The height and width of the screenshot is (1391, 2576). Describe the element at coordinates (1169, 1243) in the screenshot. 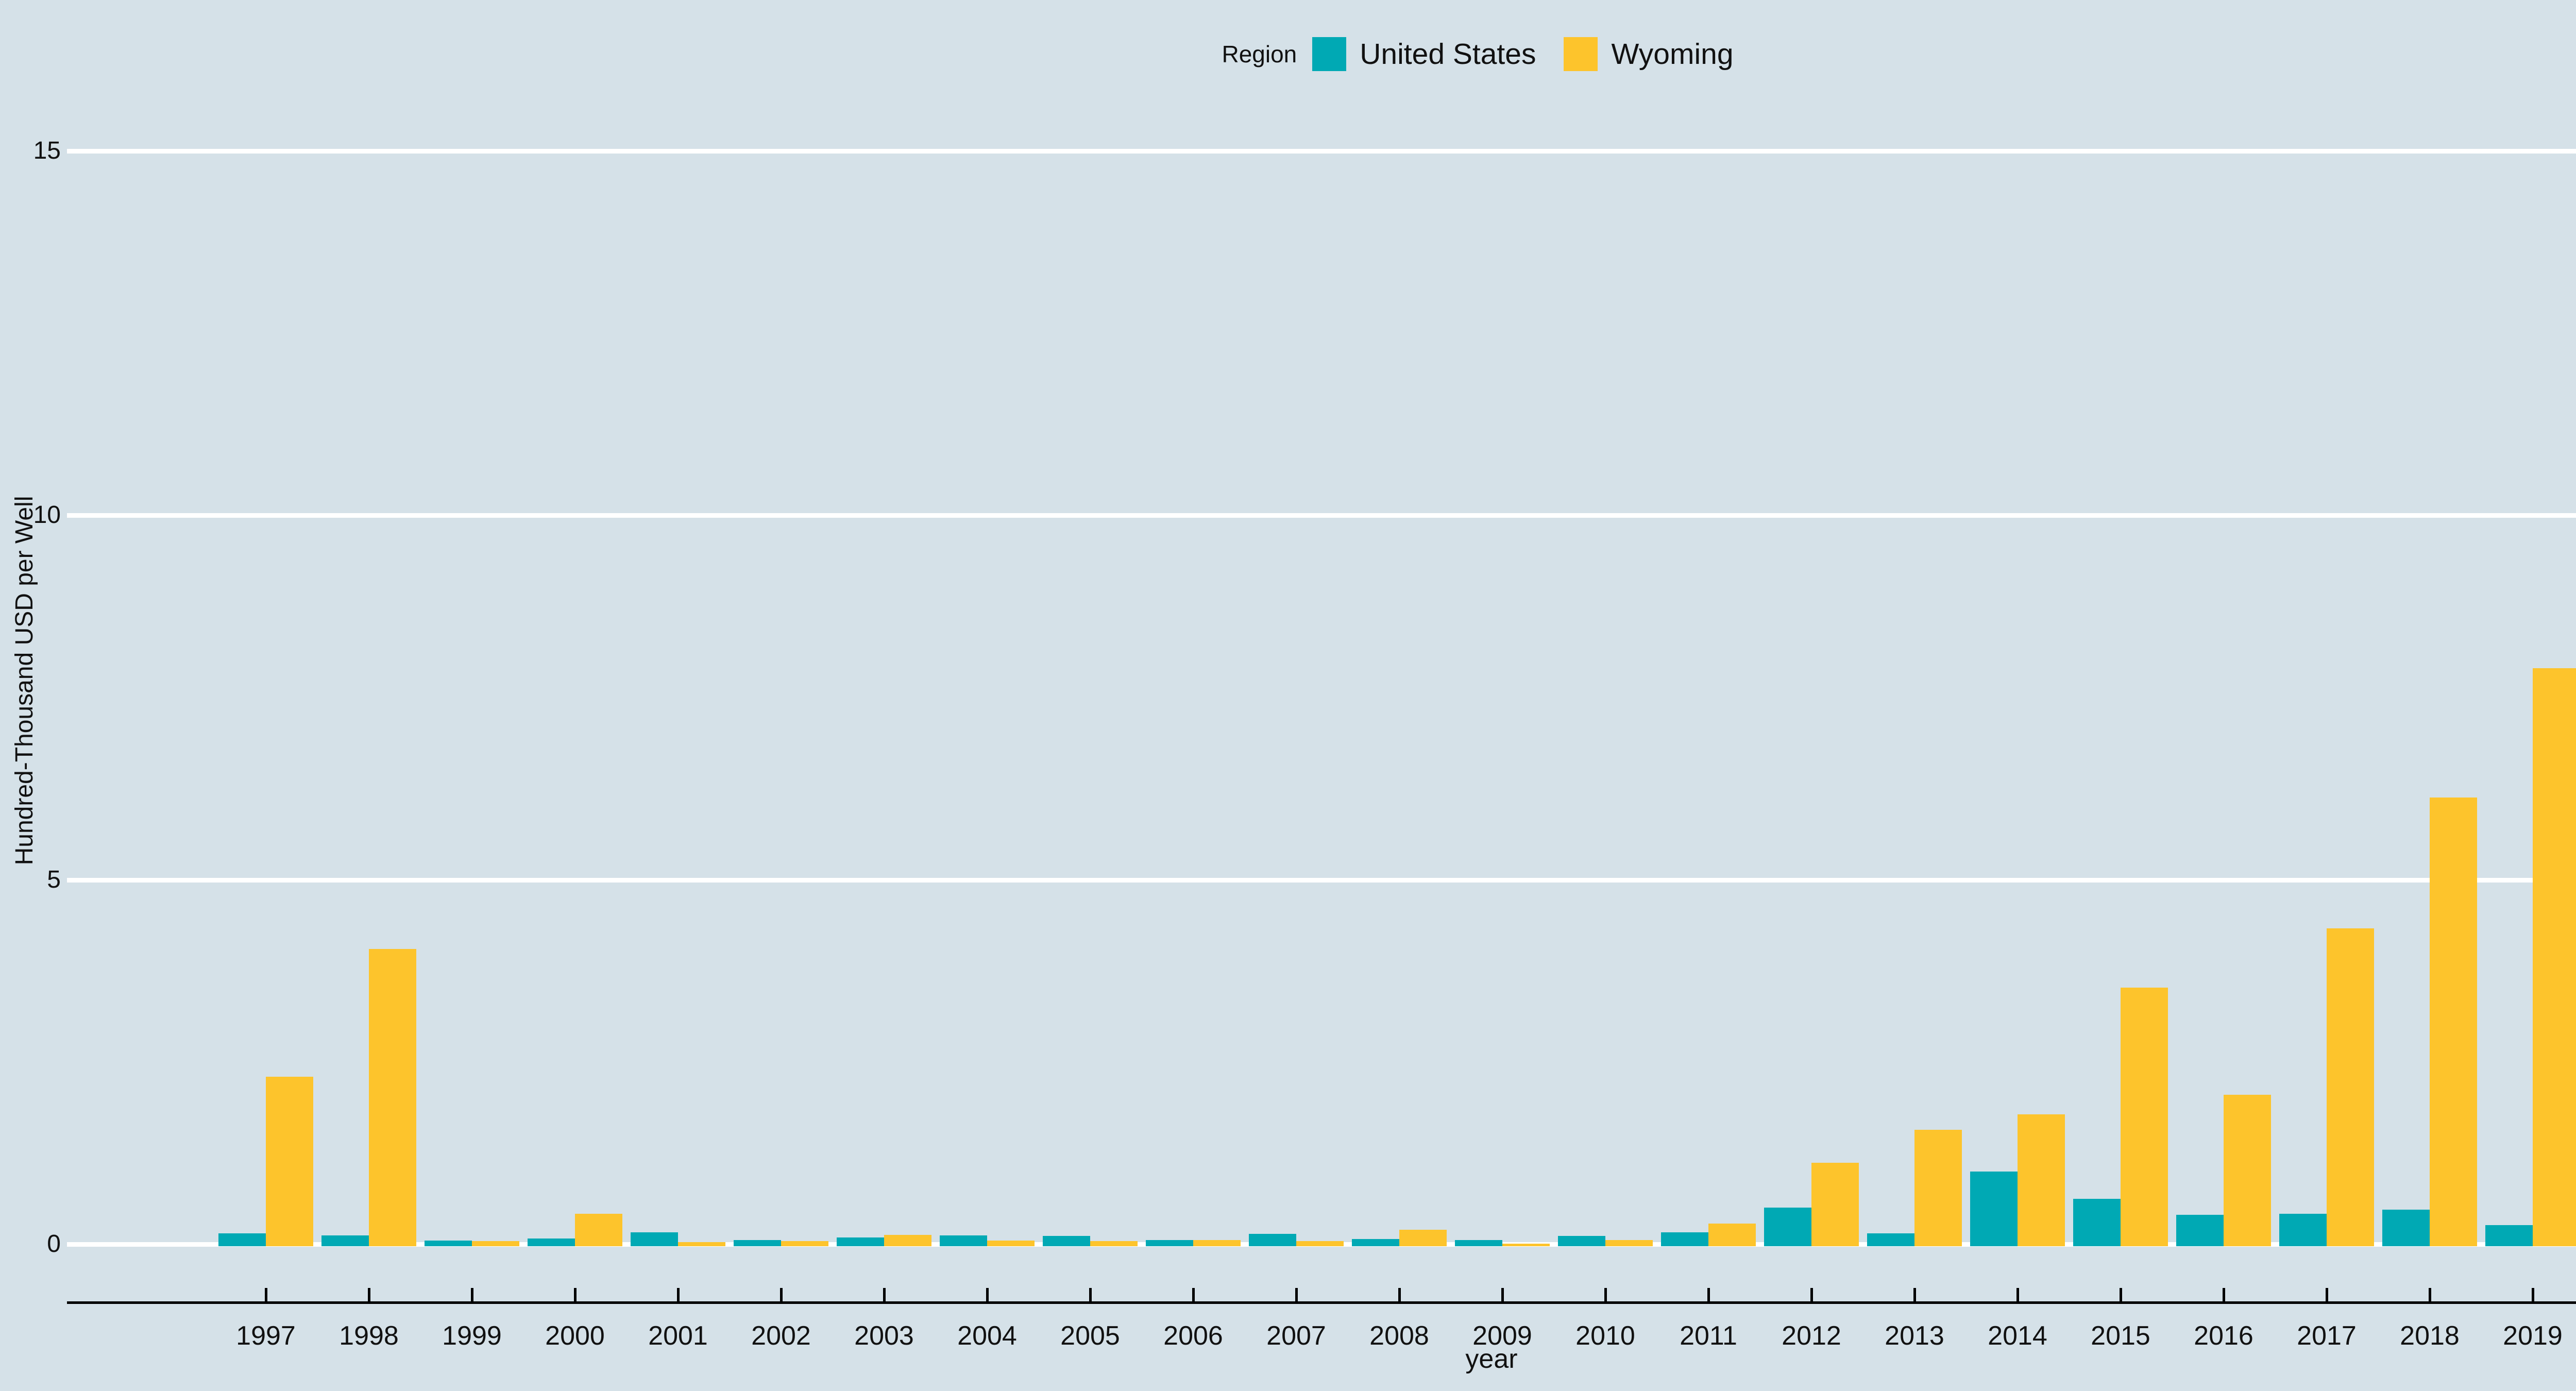

I see `bar-united-states-2006` at that location.